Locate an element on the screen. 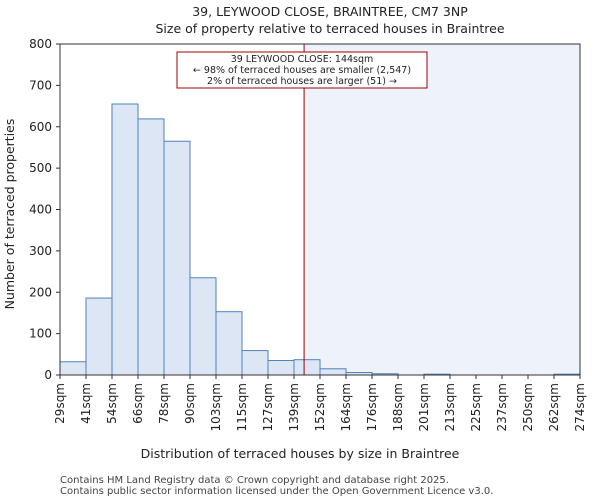 This screenshot has height=500, width=600. y-tick-label: 700 is located at coordinates (40, 85).